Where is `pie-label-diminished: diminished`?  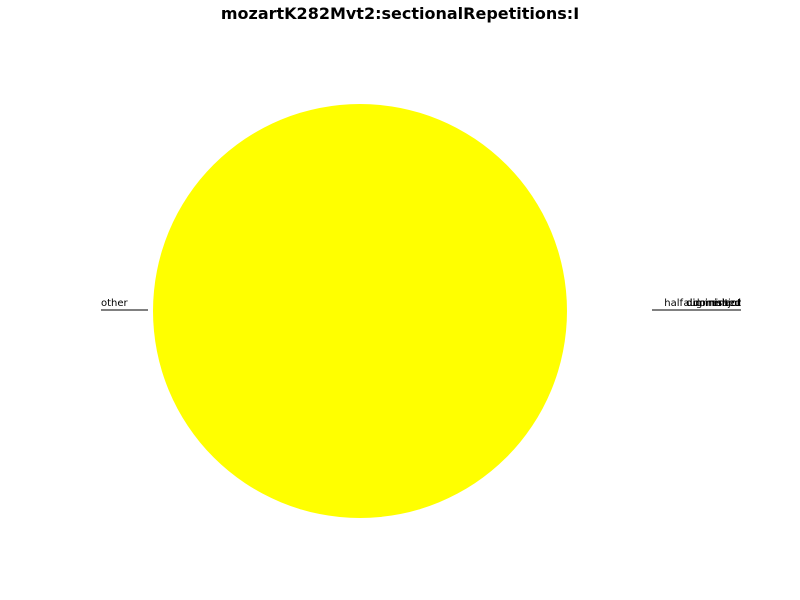 pie-label-diminished: diminished is located at coordinates (713, 303).